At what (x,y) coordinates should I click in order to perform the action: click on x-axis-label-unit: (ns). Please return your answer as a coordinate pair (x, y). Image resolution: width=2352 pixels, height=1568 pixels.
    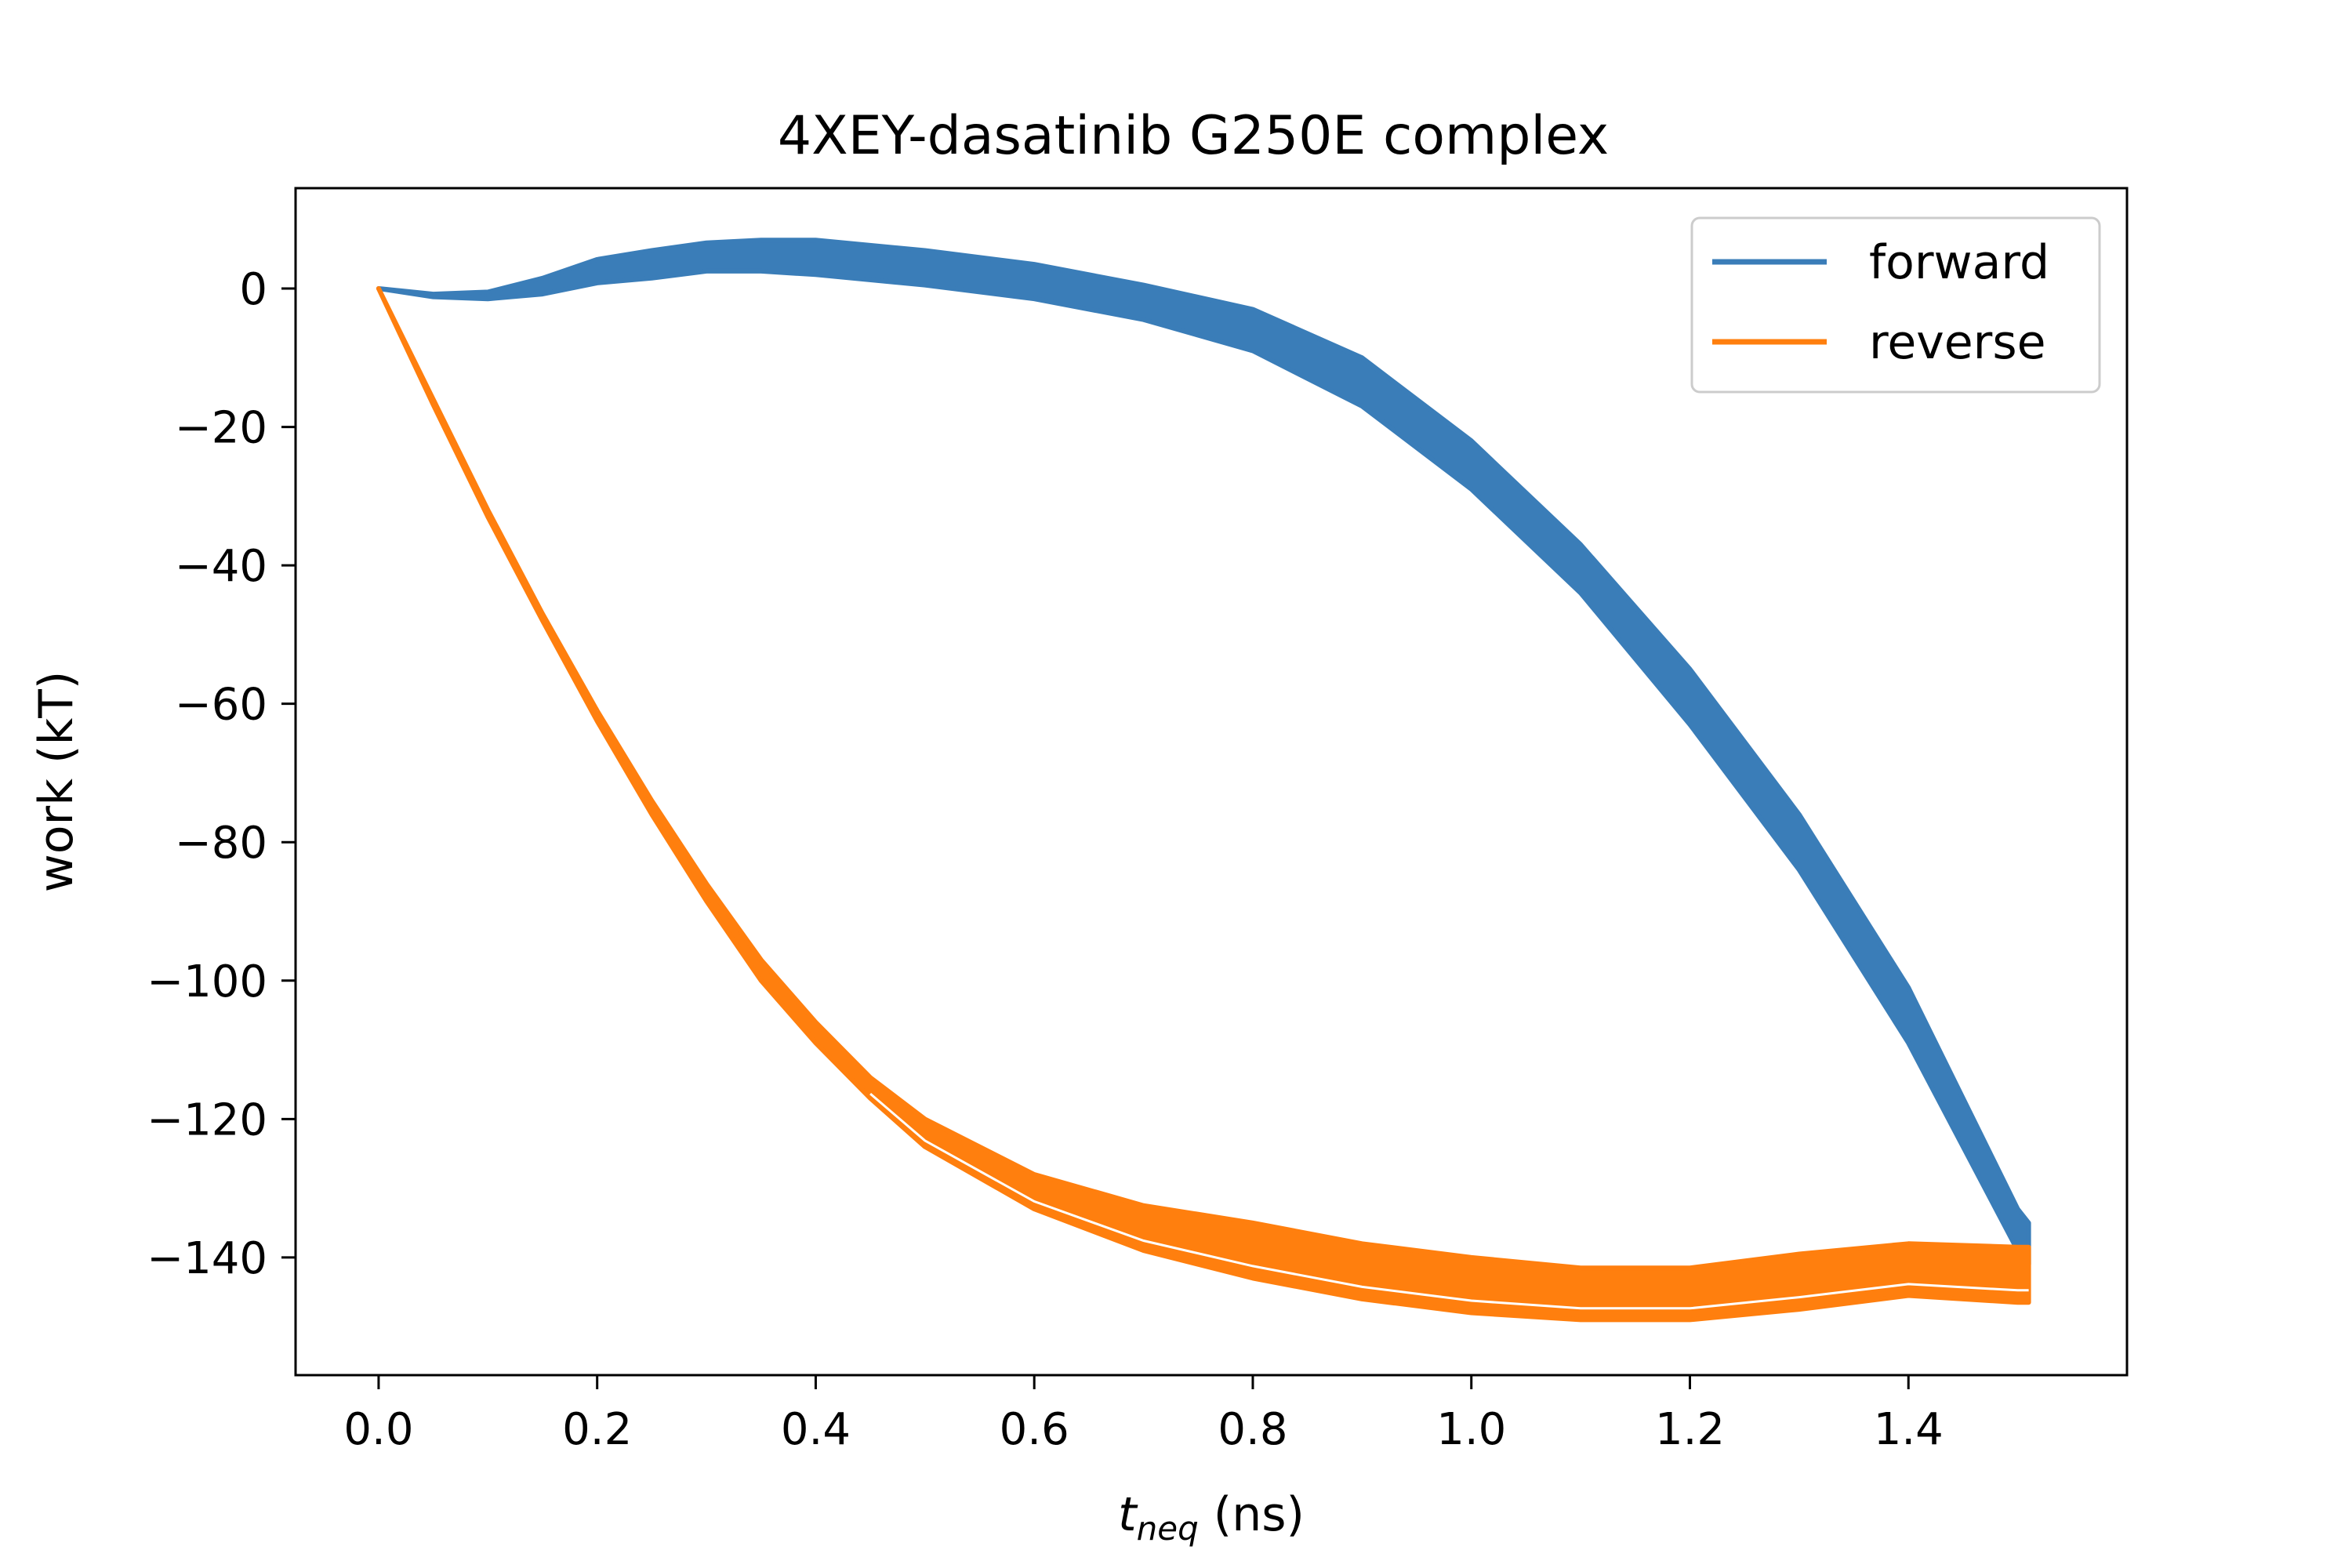
    Looking at the image, I should click on (1252, 1514).